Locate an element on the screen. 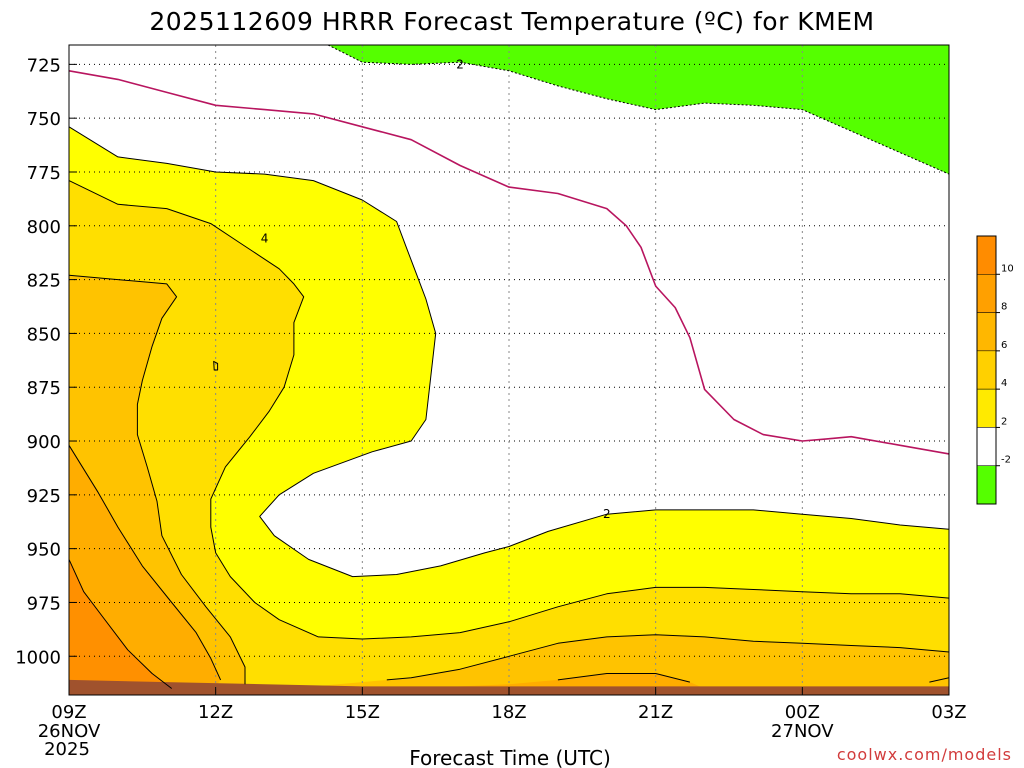 Image resolution: width=1024 pixels, height=768 pixels. legend-label-8: 8 is located at coordinates (1004, 307).